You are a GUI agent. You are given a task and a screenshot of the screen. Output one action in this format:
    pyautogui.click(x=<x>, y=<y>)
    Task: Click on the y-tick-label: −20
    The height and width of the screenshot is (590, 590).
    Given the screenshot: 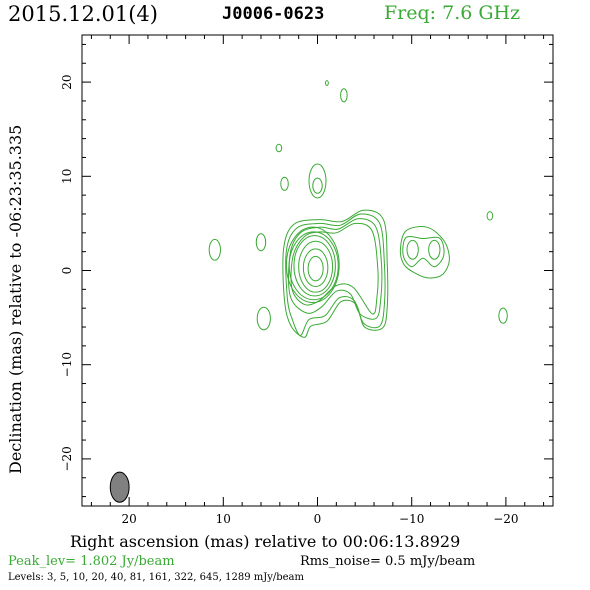 What is the action you would take?
    pyautogui.click(x=67, y=458)
    